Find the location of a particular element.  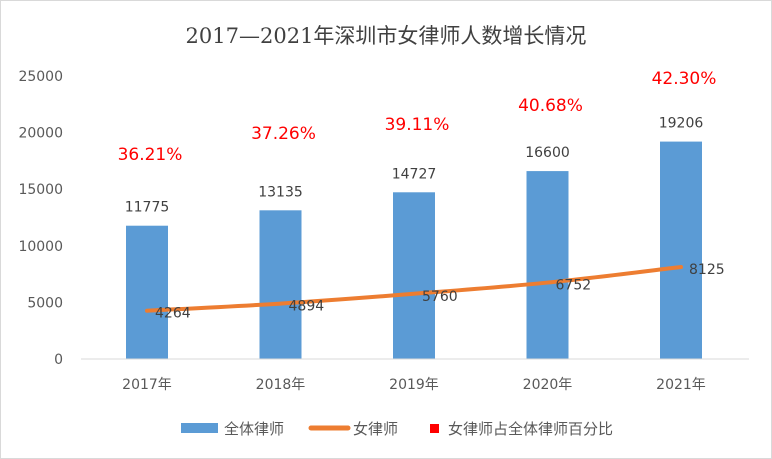

percentage-label: 42.30% is located at coordinates (684, 79).